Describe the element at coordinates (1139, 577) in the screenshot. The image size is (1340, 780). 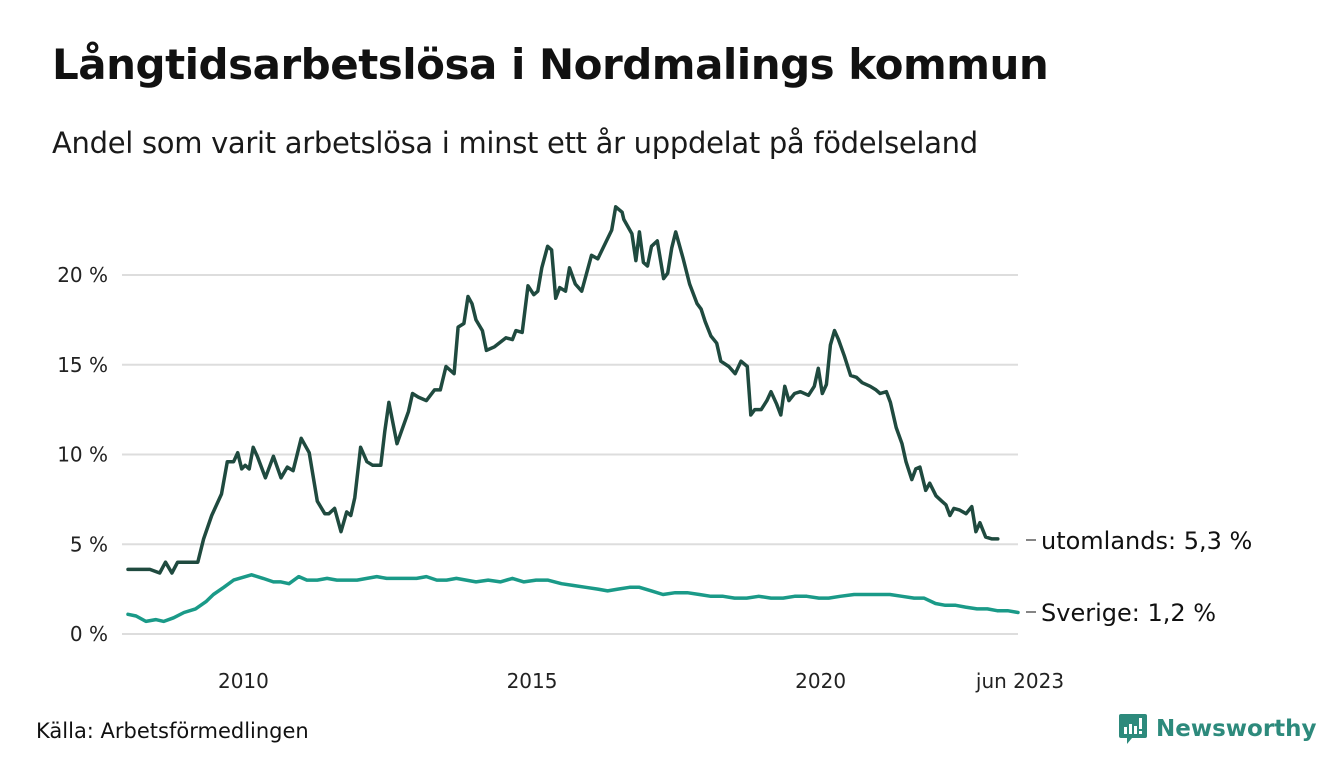
I see `end-labels: Sverige: 1,2 % utomlands: 5,3 %` at that location.